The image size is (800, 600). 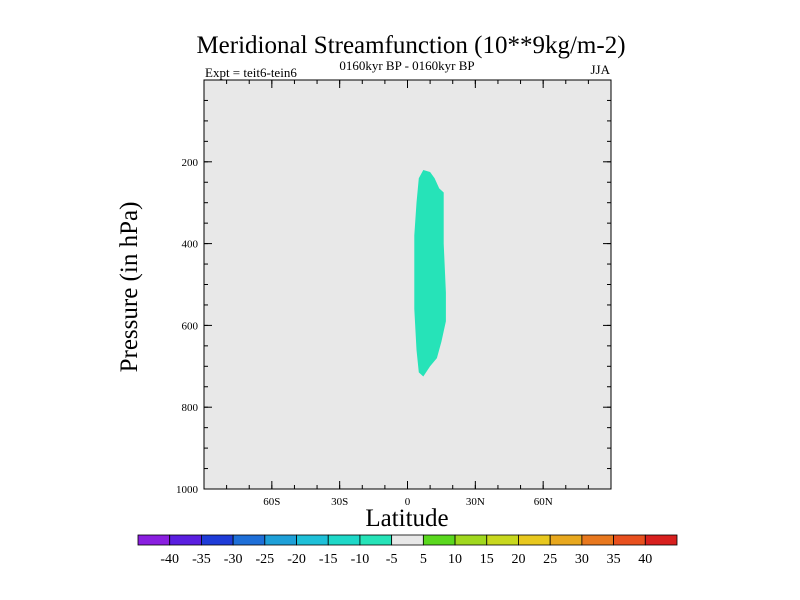 I want to click on y-tick-label: 200, so click(x=190, y=163).